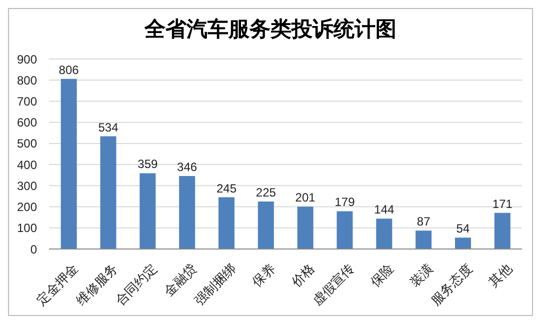 This screenshot has height=322, width=539. What do you see at coordinates (383, 275) in the screenshot?
I see `x-tick-label: 保险` at bounding box center [383, 275].